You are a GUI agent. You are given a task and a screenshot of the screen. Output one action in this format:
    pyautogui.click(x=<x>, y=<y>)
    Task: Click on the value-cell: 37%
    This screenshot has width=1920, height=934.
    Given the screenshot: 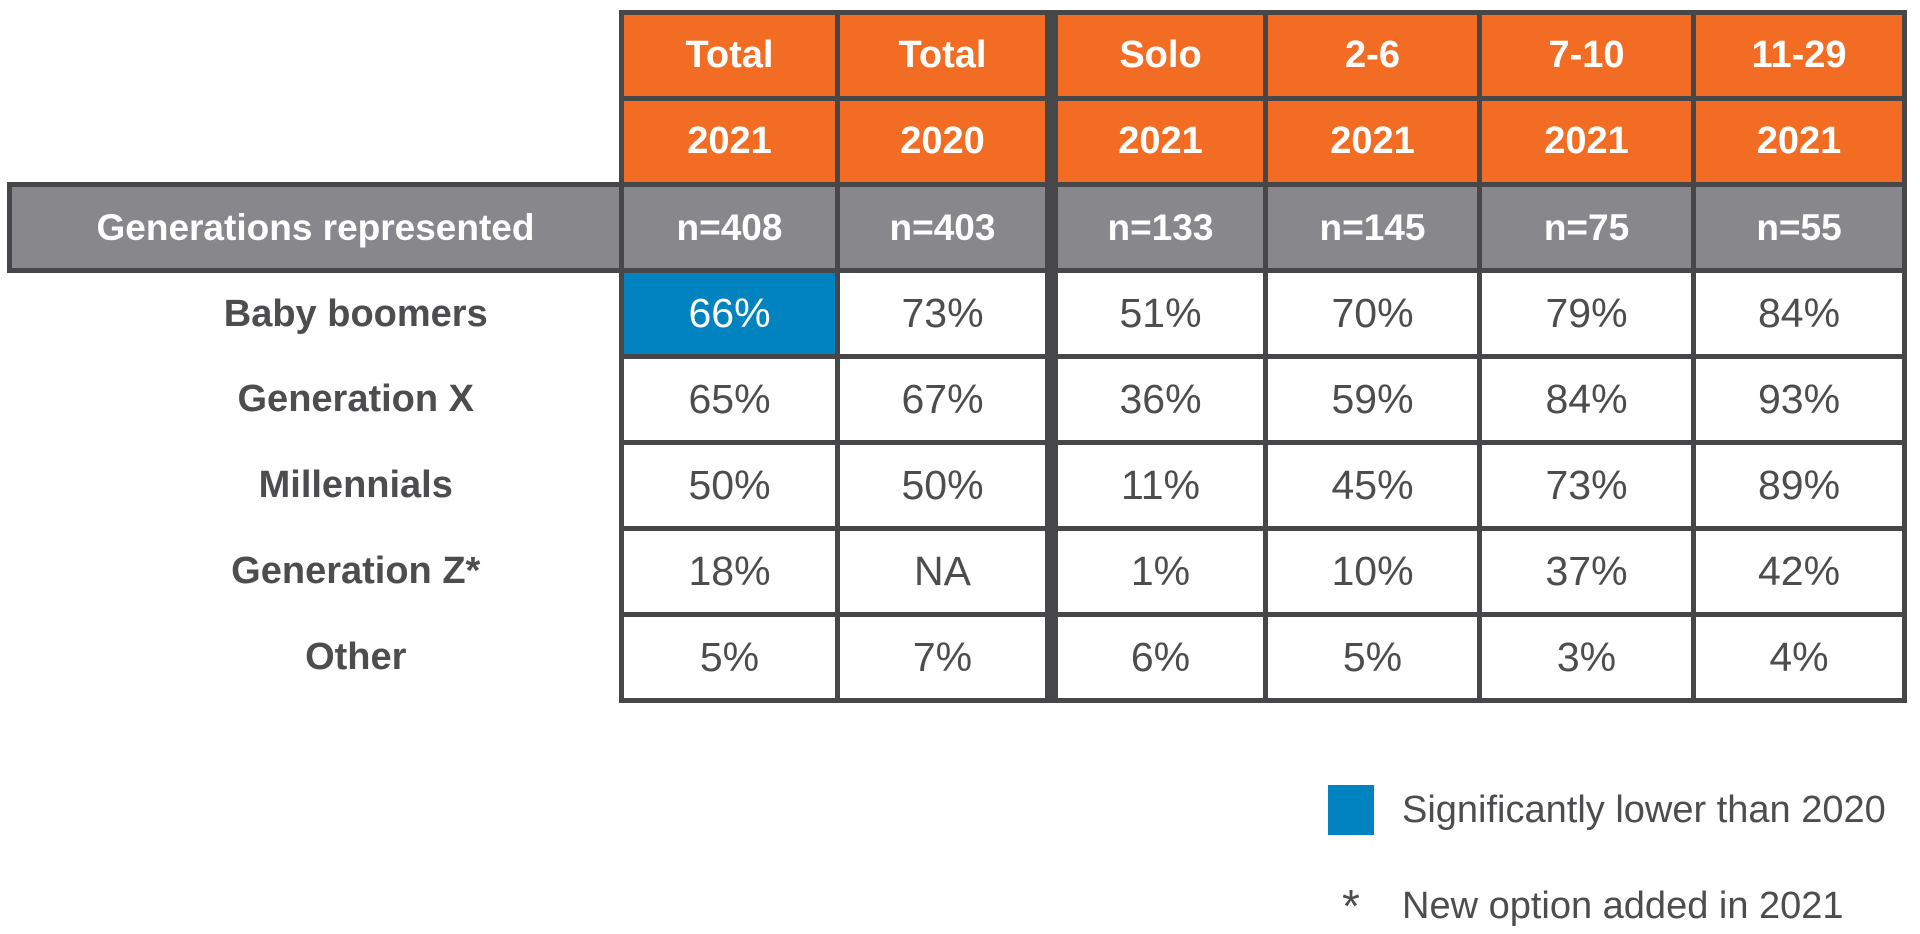 What is the action you would take?
    pyautogui.click(x=1586, y=571)
    